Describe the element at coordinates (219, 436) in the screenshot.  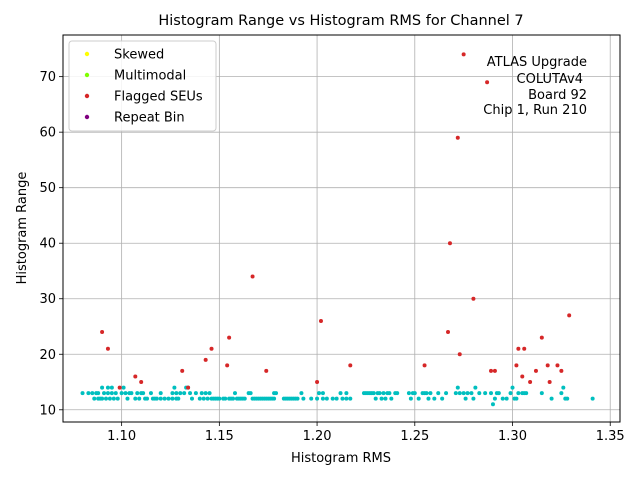
I see `x-tick-label: 1.15` at that location.